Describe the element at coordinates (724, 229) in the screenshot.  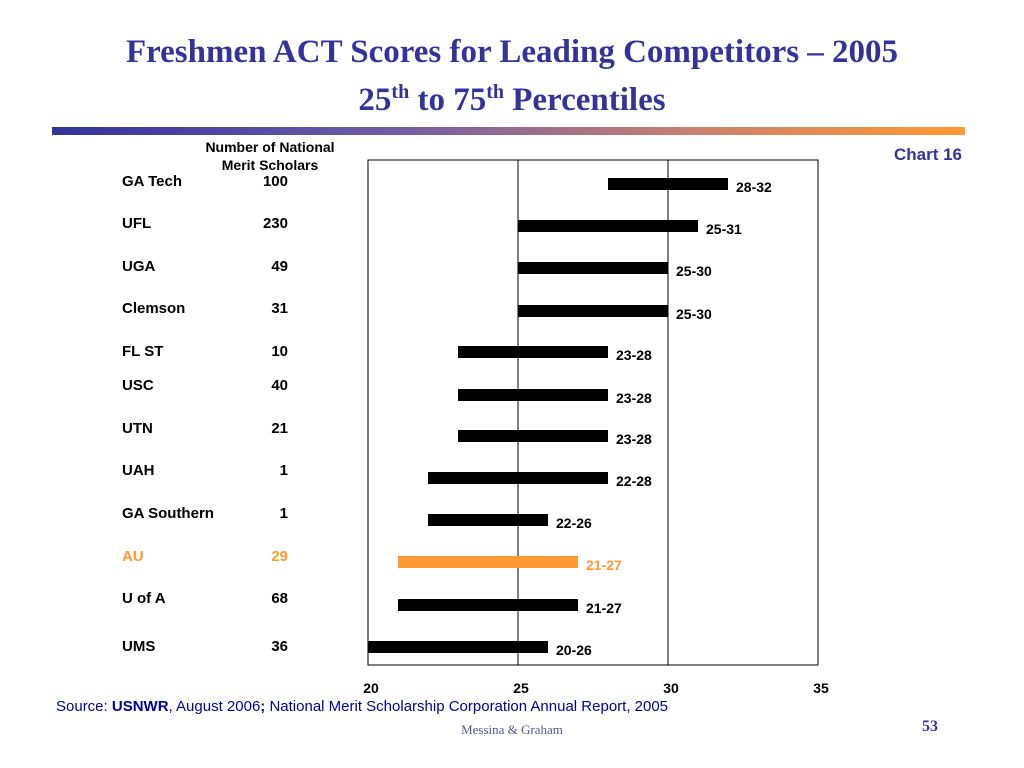
I see `range-label: 25-31` at that location.